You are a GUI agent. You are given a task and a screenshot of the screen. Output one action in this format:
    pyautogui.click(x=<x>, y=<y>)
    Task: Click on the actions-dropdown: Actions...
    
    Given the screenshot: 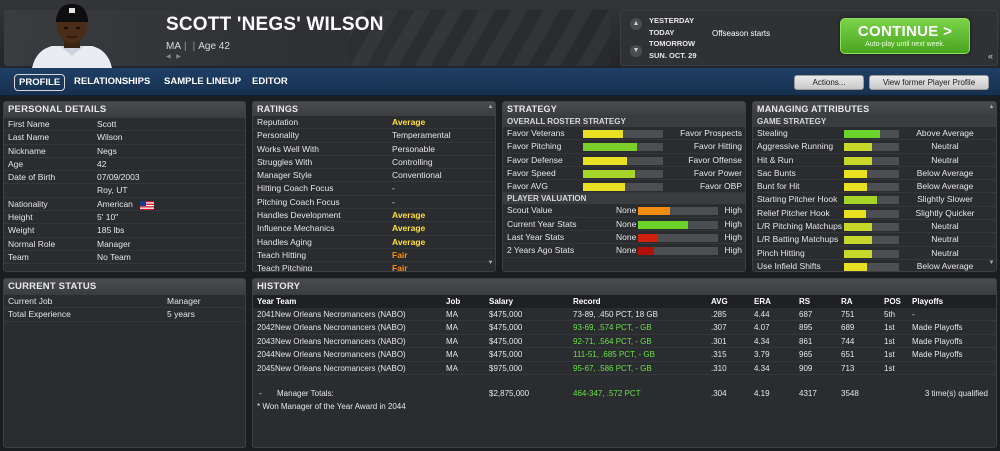 What is the action you would take?
    pyautogui.click(x=829, y=82)
    